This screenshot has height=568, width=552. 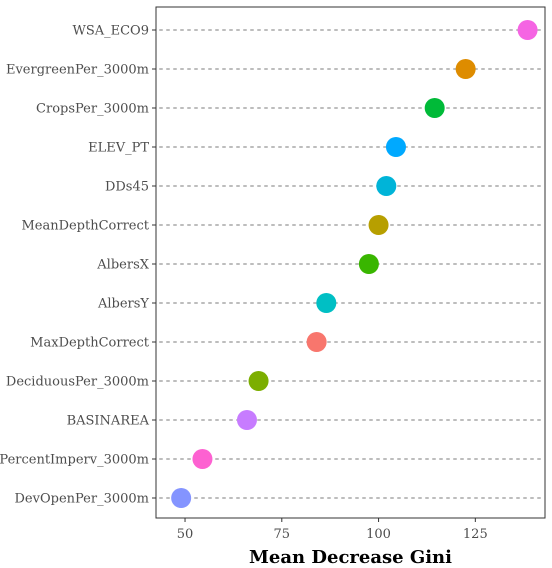 I want to click on x-axis-ticks: 50 75 100 125, so click(x=332, y=530).